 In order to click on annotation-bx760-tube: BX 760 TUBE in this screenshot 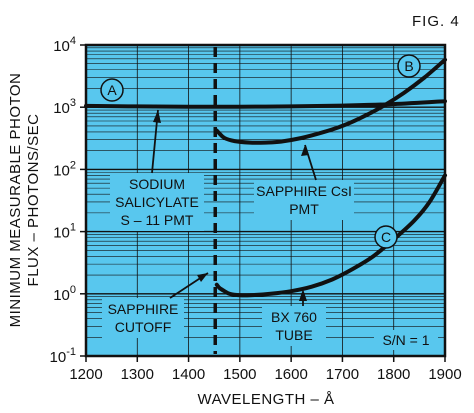, I will do `click(294, 317)`.